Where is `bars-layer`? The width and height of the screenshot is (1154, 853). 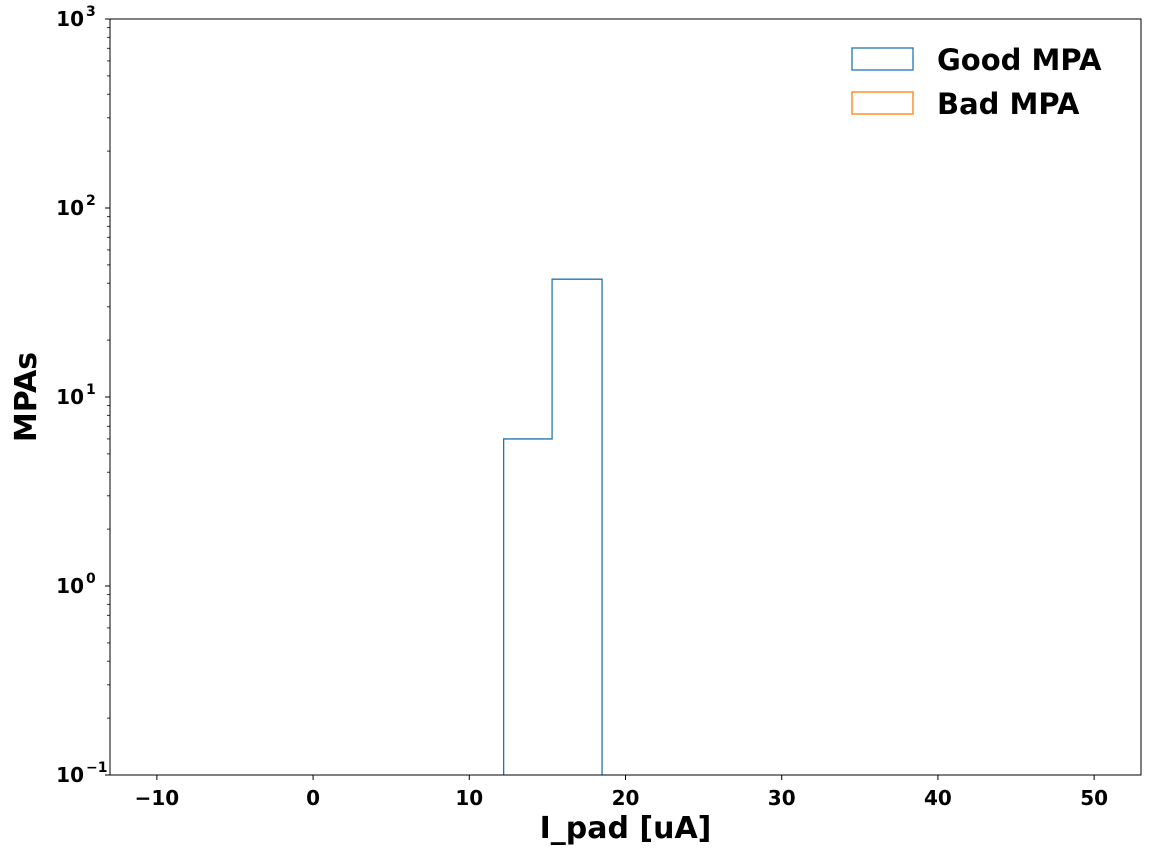
bars-layer is located at coordinates (553, 526).